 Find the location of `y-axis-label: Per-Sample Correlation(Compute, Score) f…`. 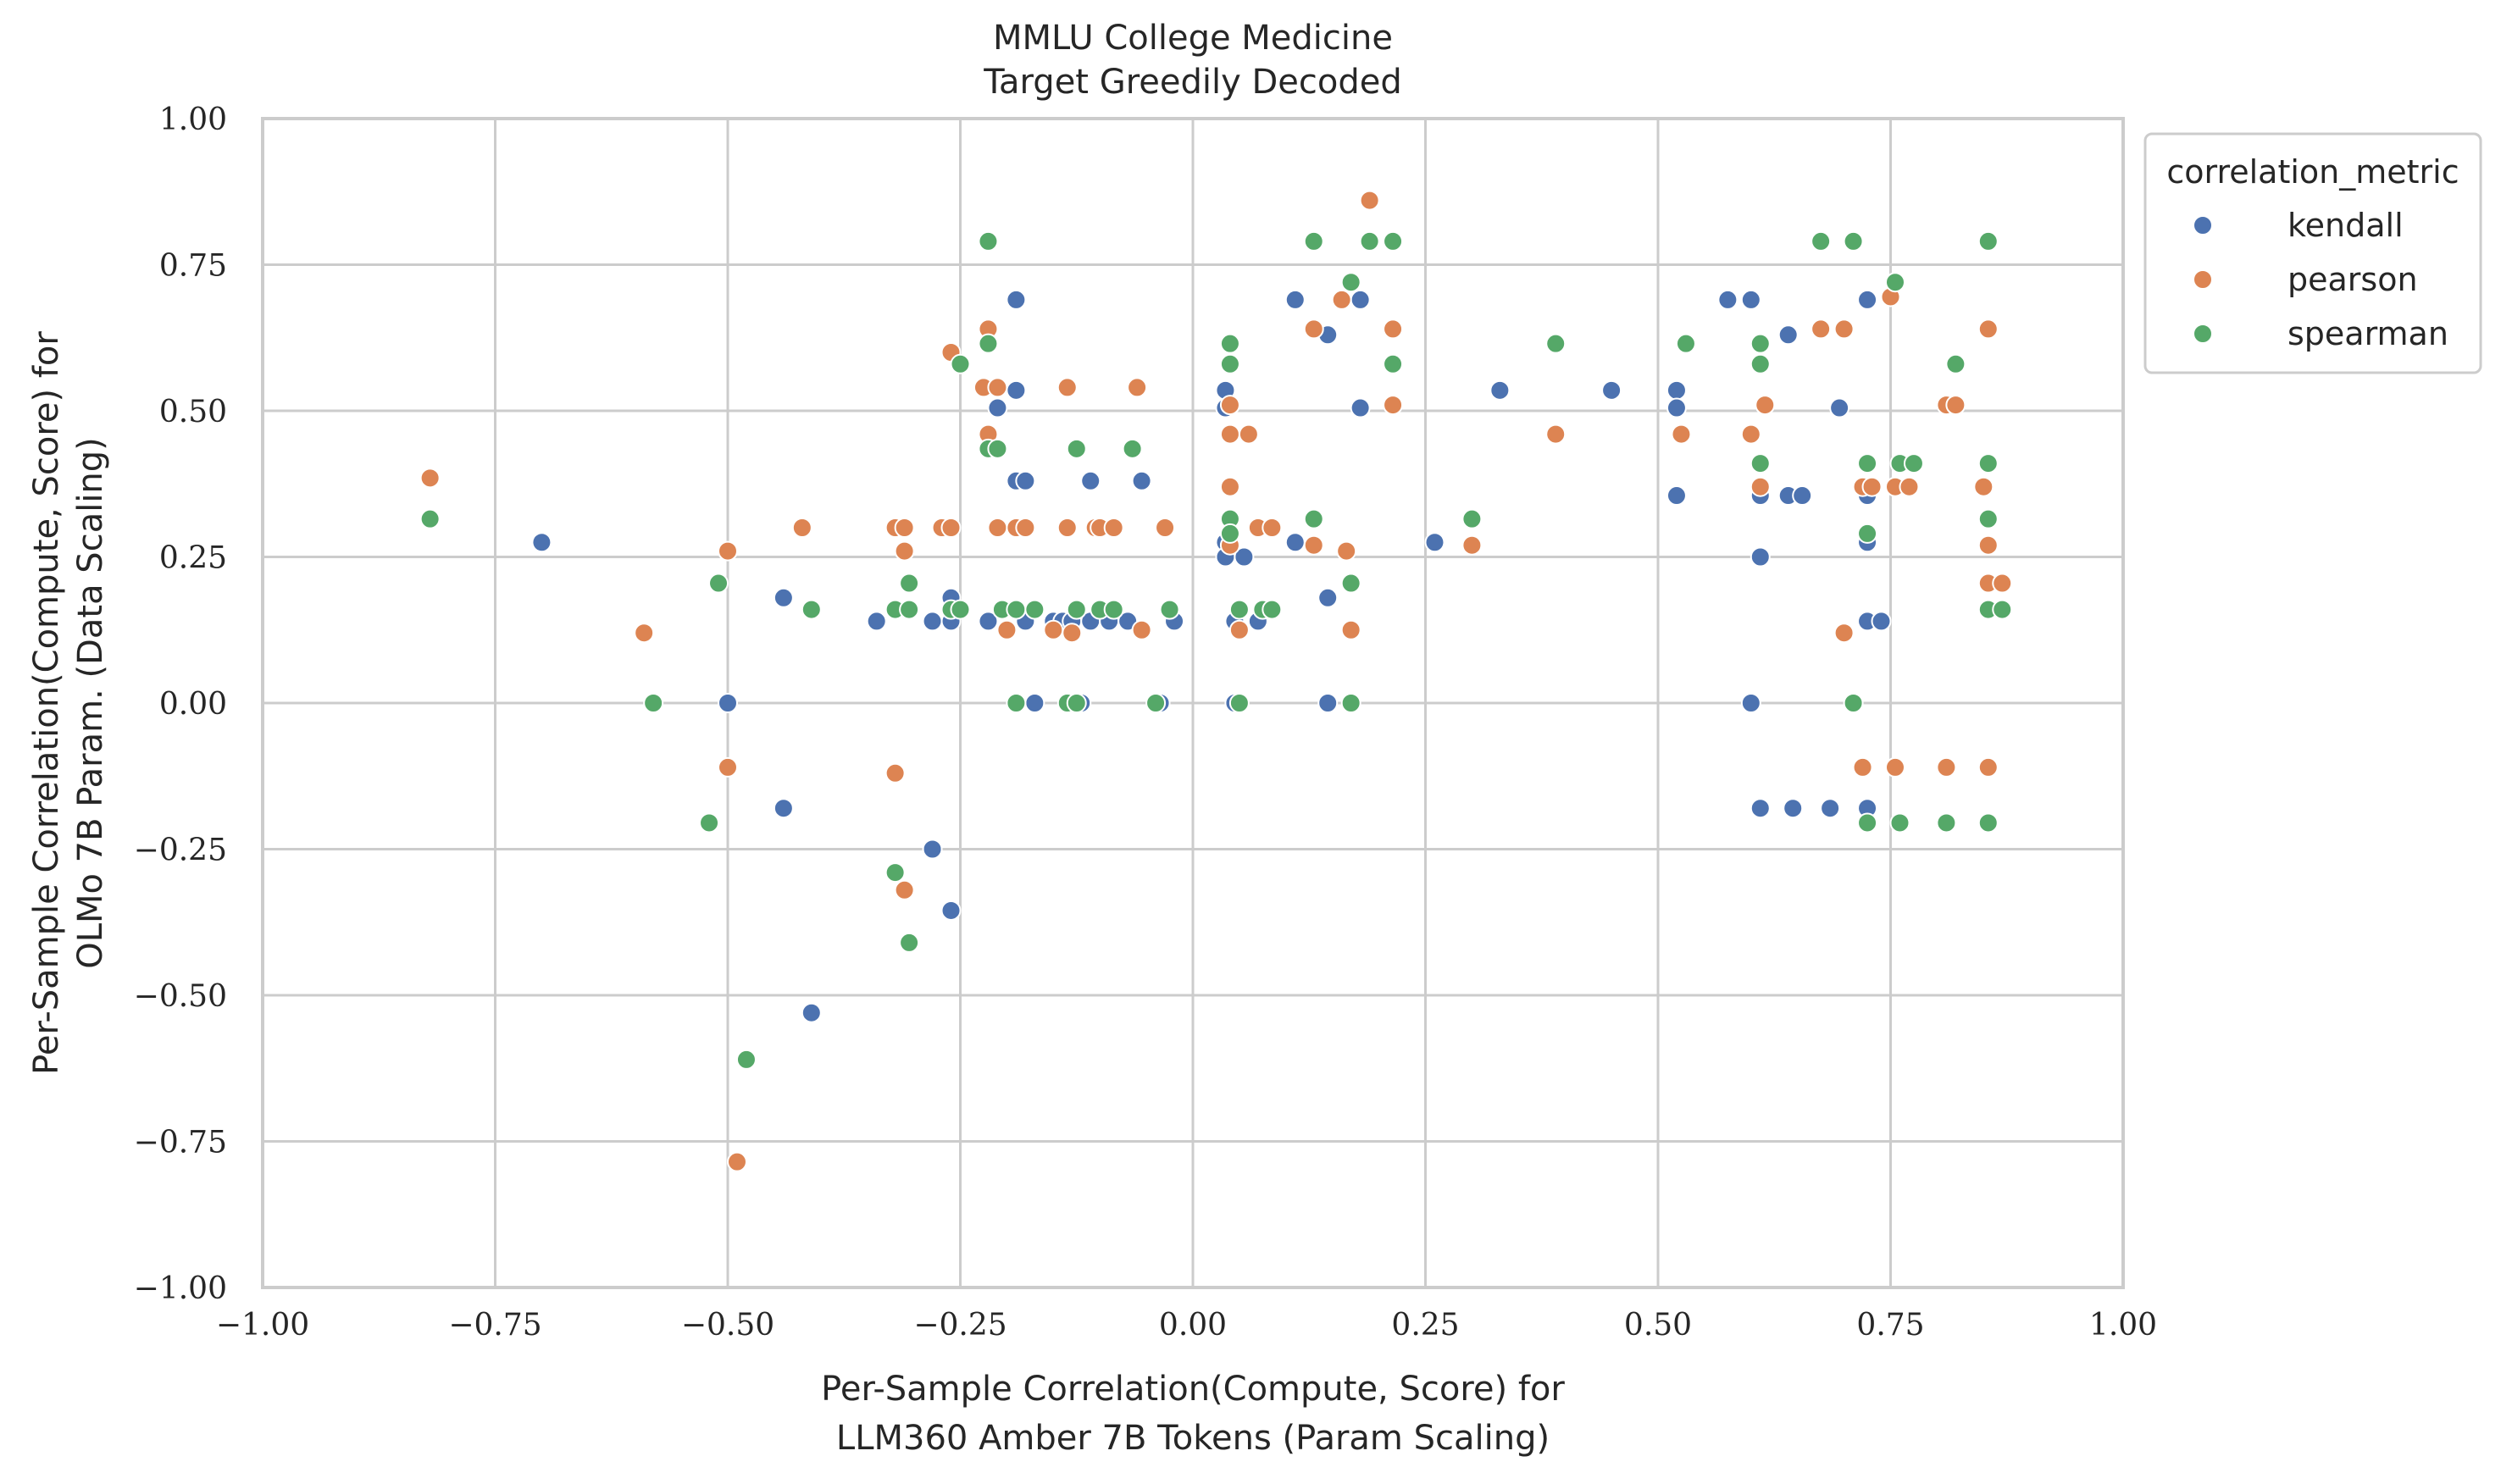

y-axis-label: Per-Sample Correlation(Compute, Score) f… is located at coordinates (68, 703).